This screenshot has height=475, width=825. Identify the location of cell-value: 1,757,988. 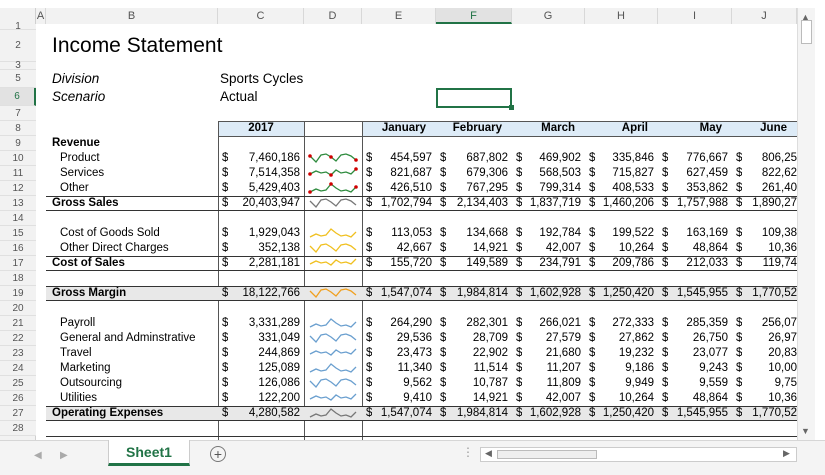
(702, 203).